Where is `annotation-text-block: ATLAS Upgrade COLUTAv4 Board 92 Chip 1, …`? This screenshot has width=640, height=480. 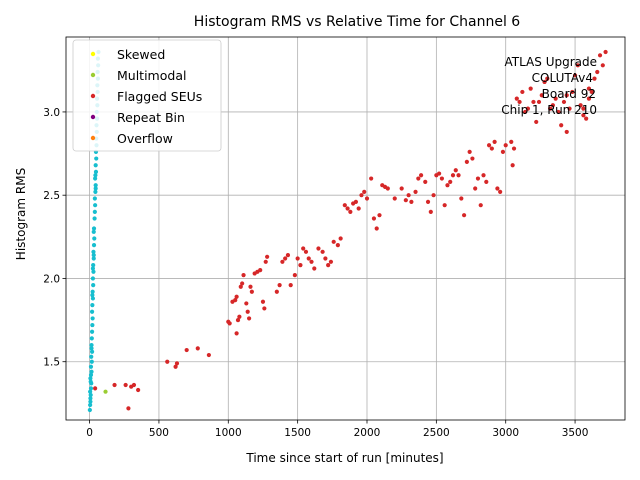
annotation-text-block: ATLAS Upgrade COLUTAv4 Board 92 Chip 1, … is located at coordinates (549, 86).